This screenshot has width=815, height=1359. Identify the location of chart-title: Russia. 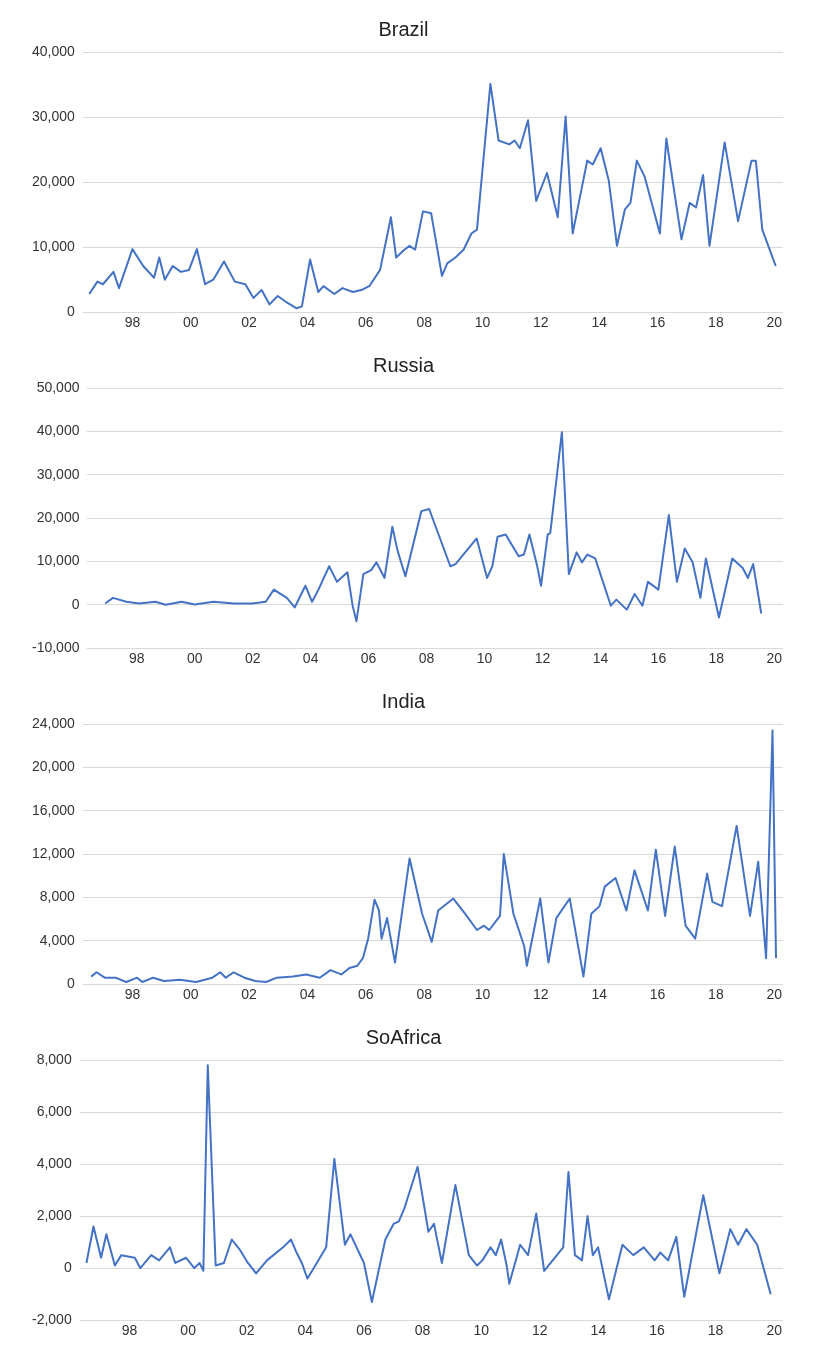
(403, 364).